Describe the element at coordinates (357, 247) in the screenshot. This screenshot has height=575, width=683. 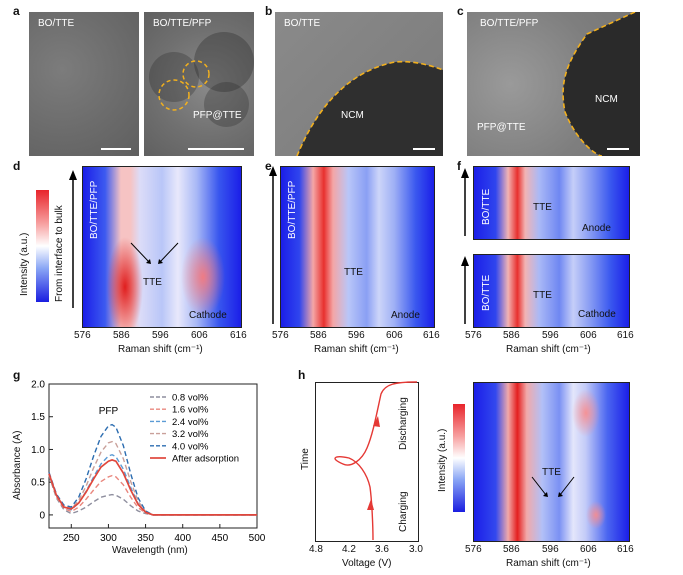
I see `raman-map-e: BO/TTE/PFP TTE Anode` at that location.